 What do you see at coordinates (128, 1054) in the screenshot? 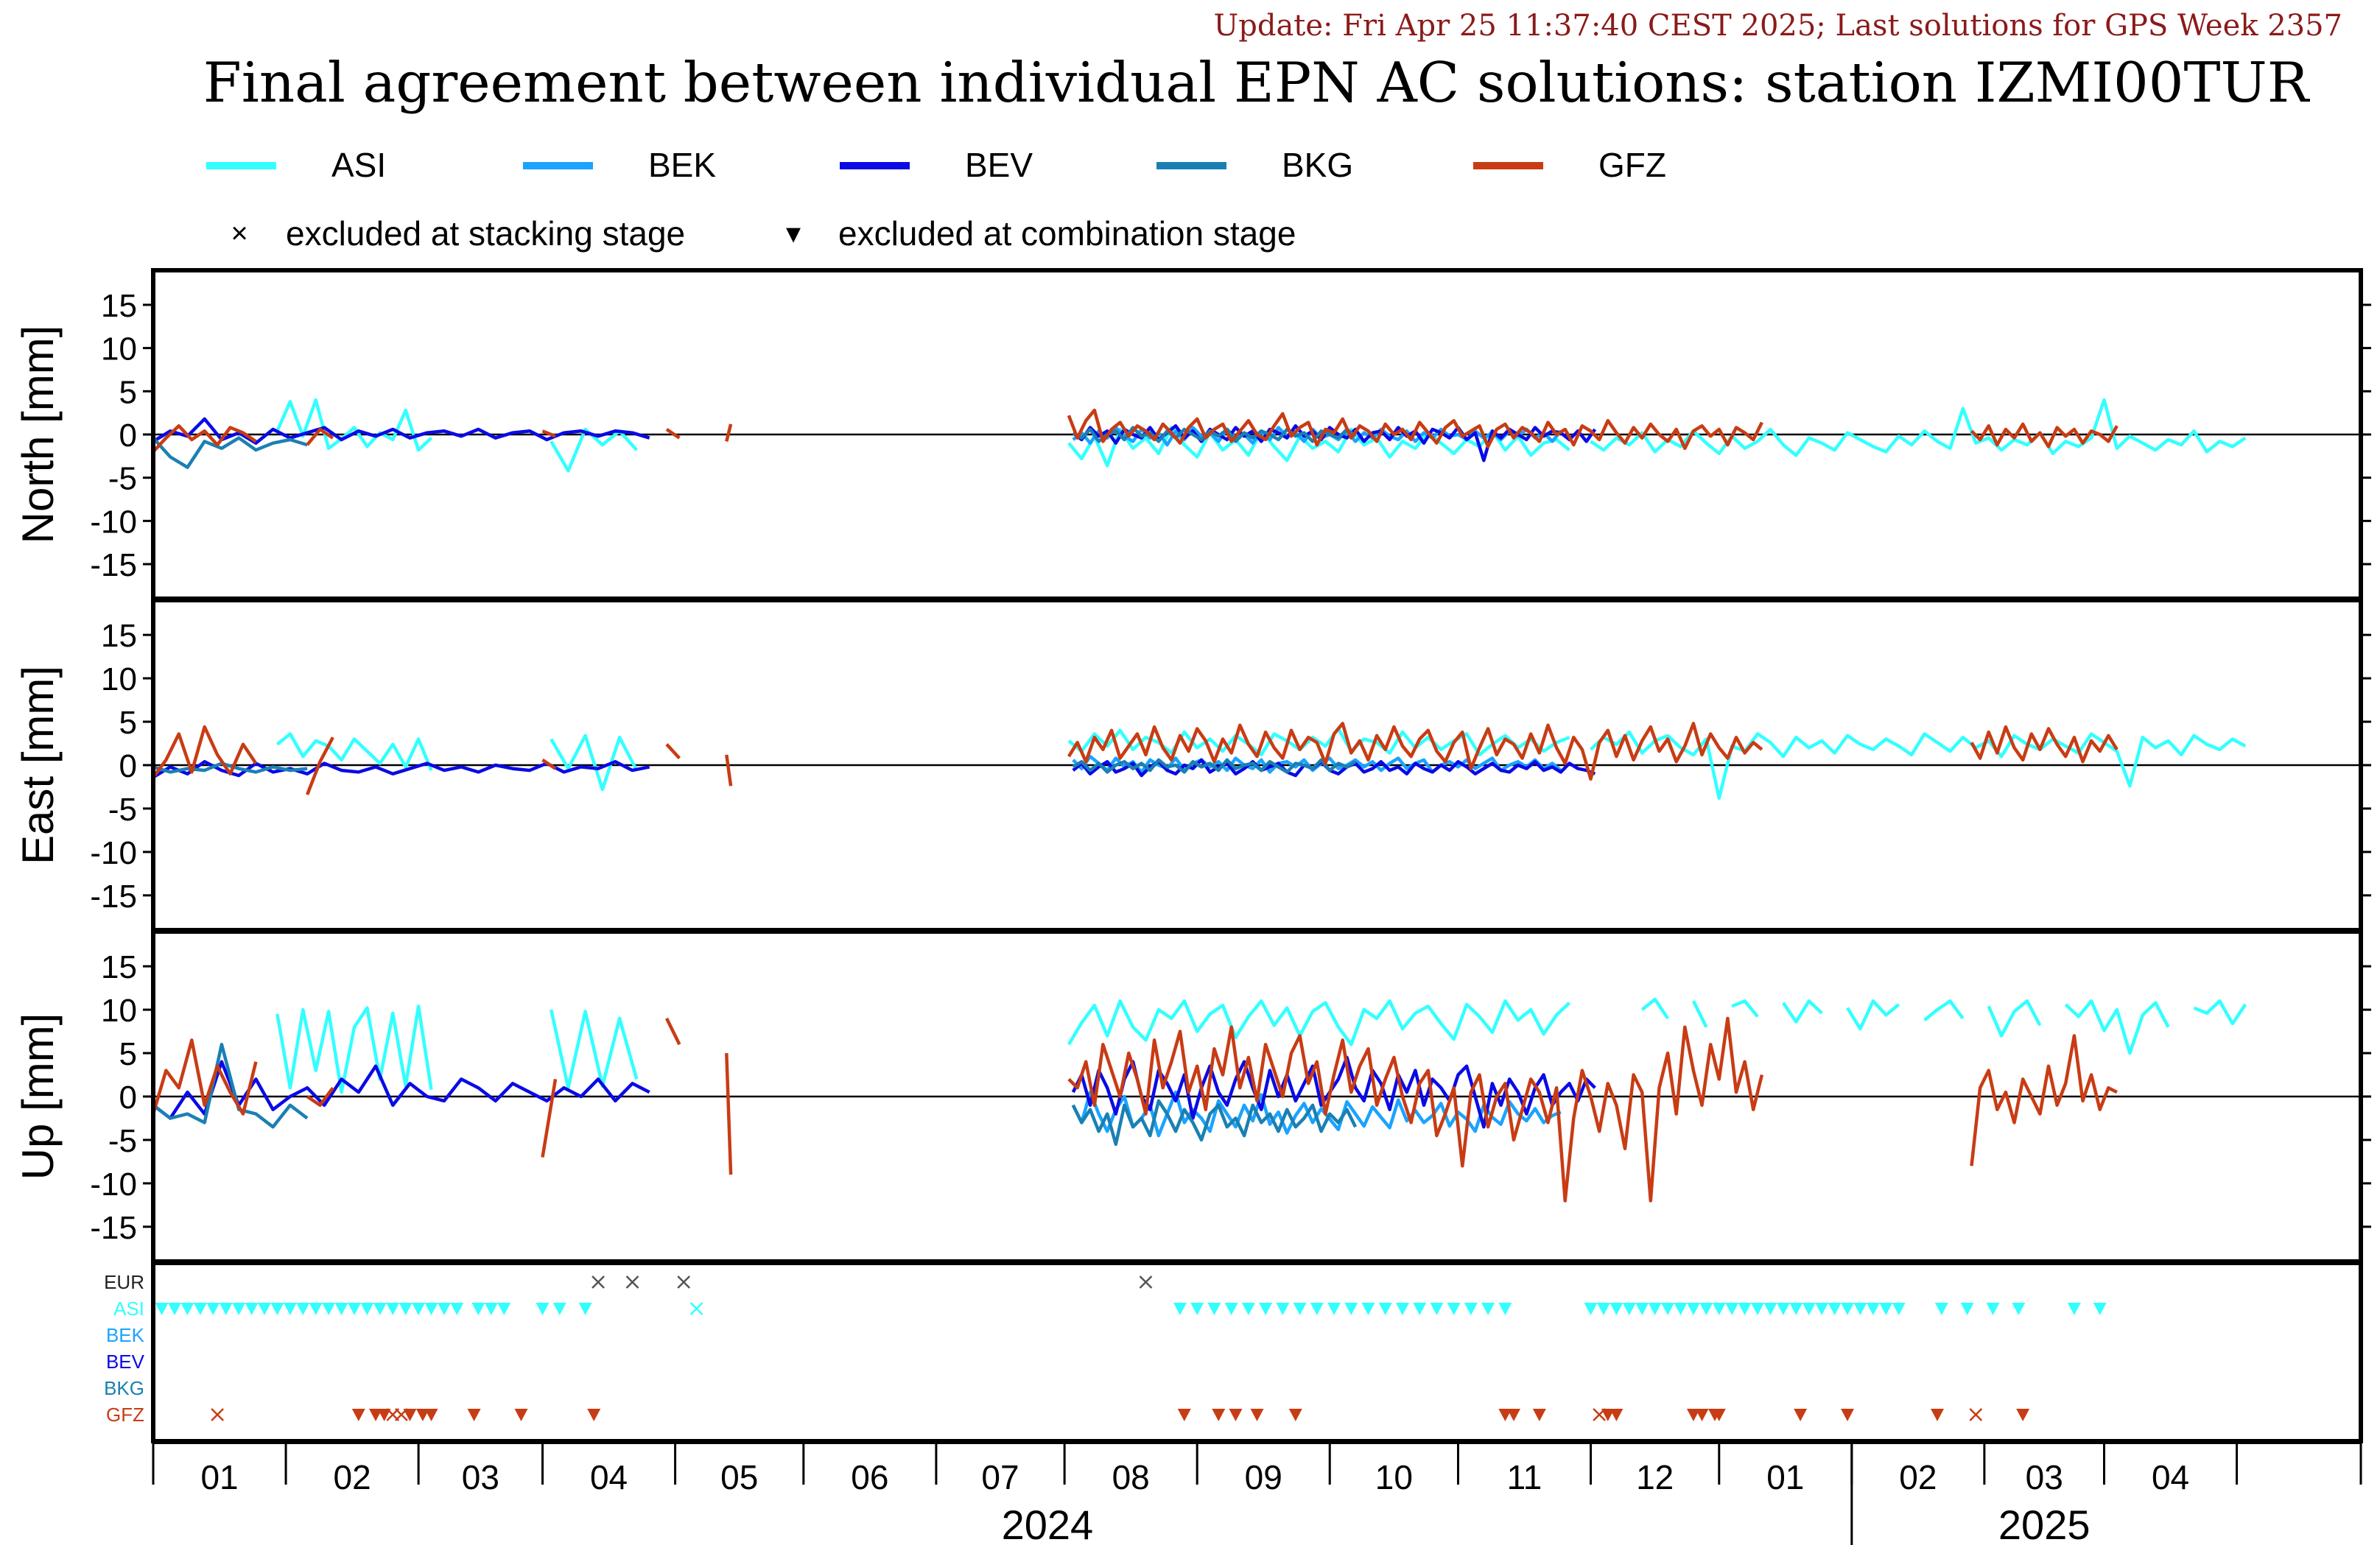
I see `y-tick-label: 5` at bounding box center [128, 1054].